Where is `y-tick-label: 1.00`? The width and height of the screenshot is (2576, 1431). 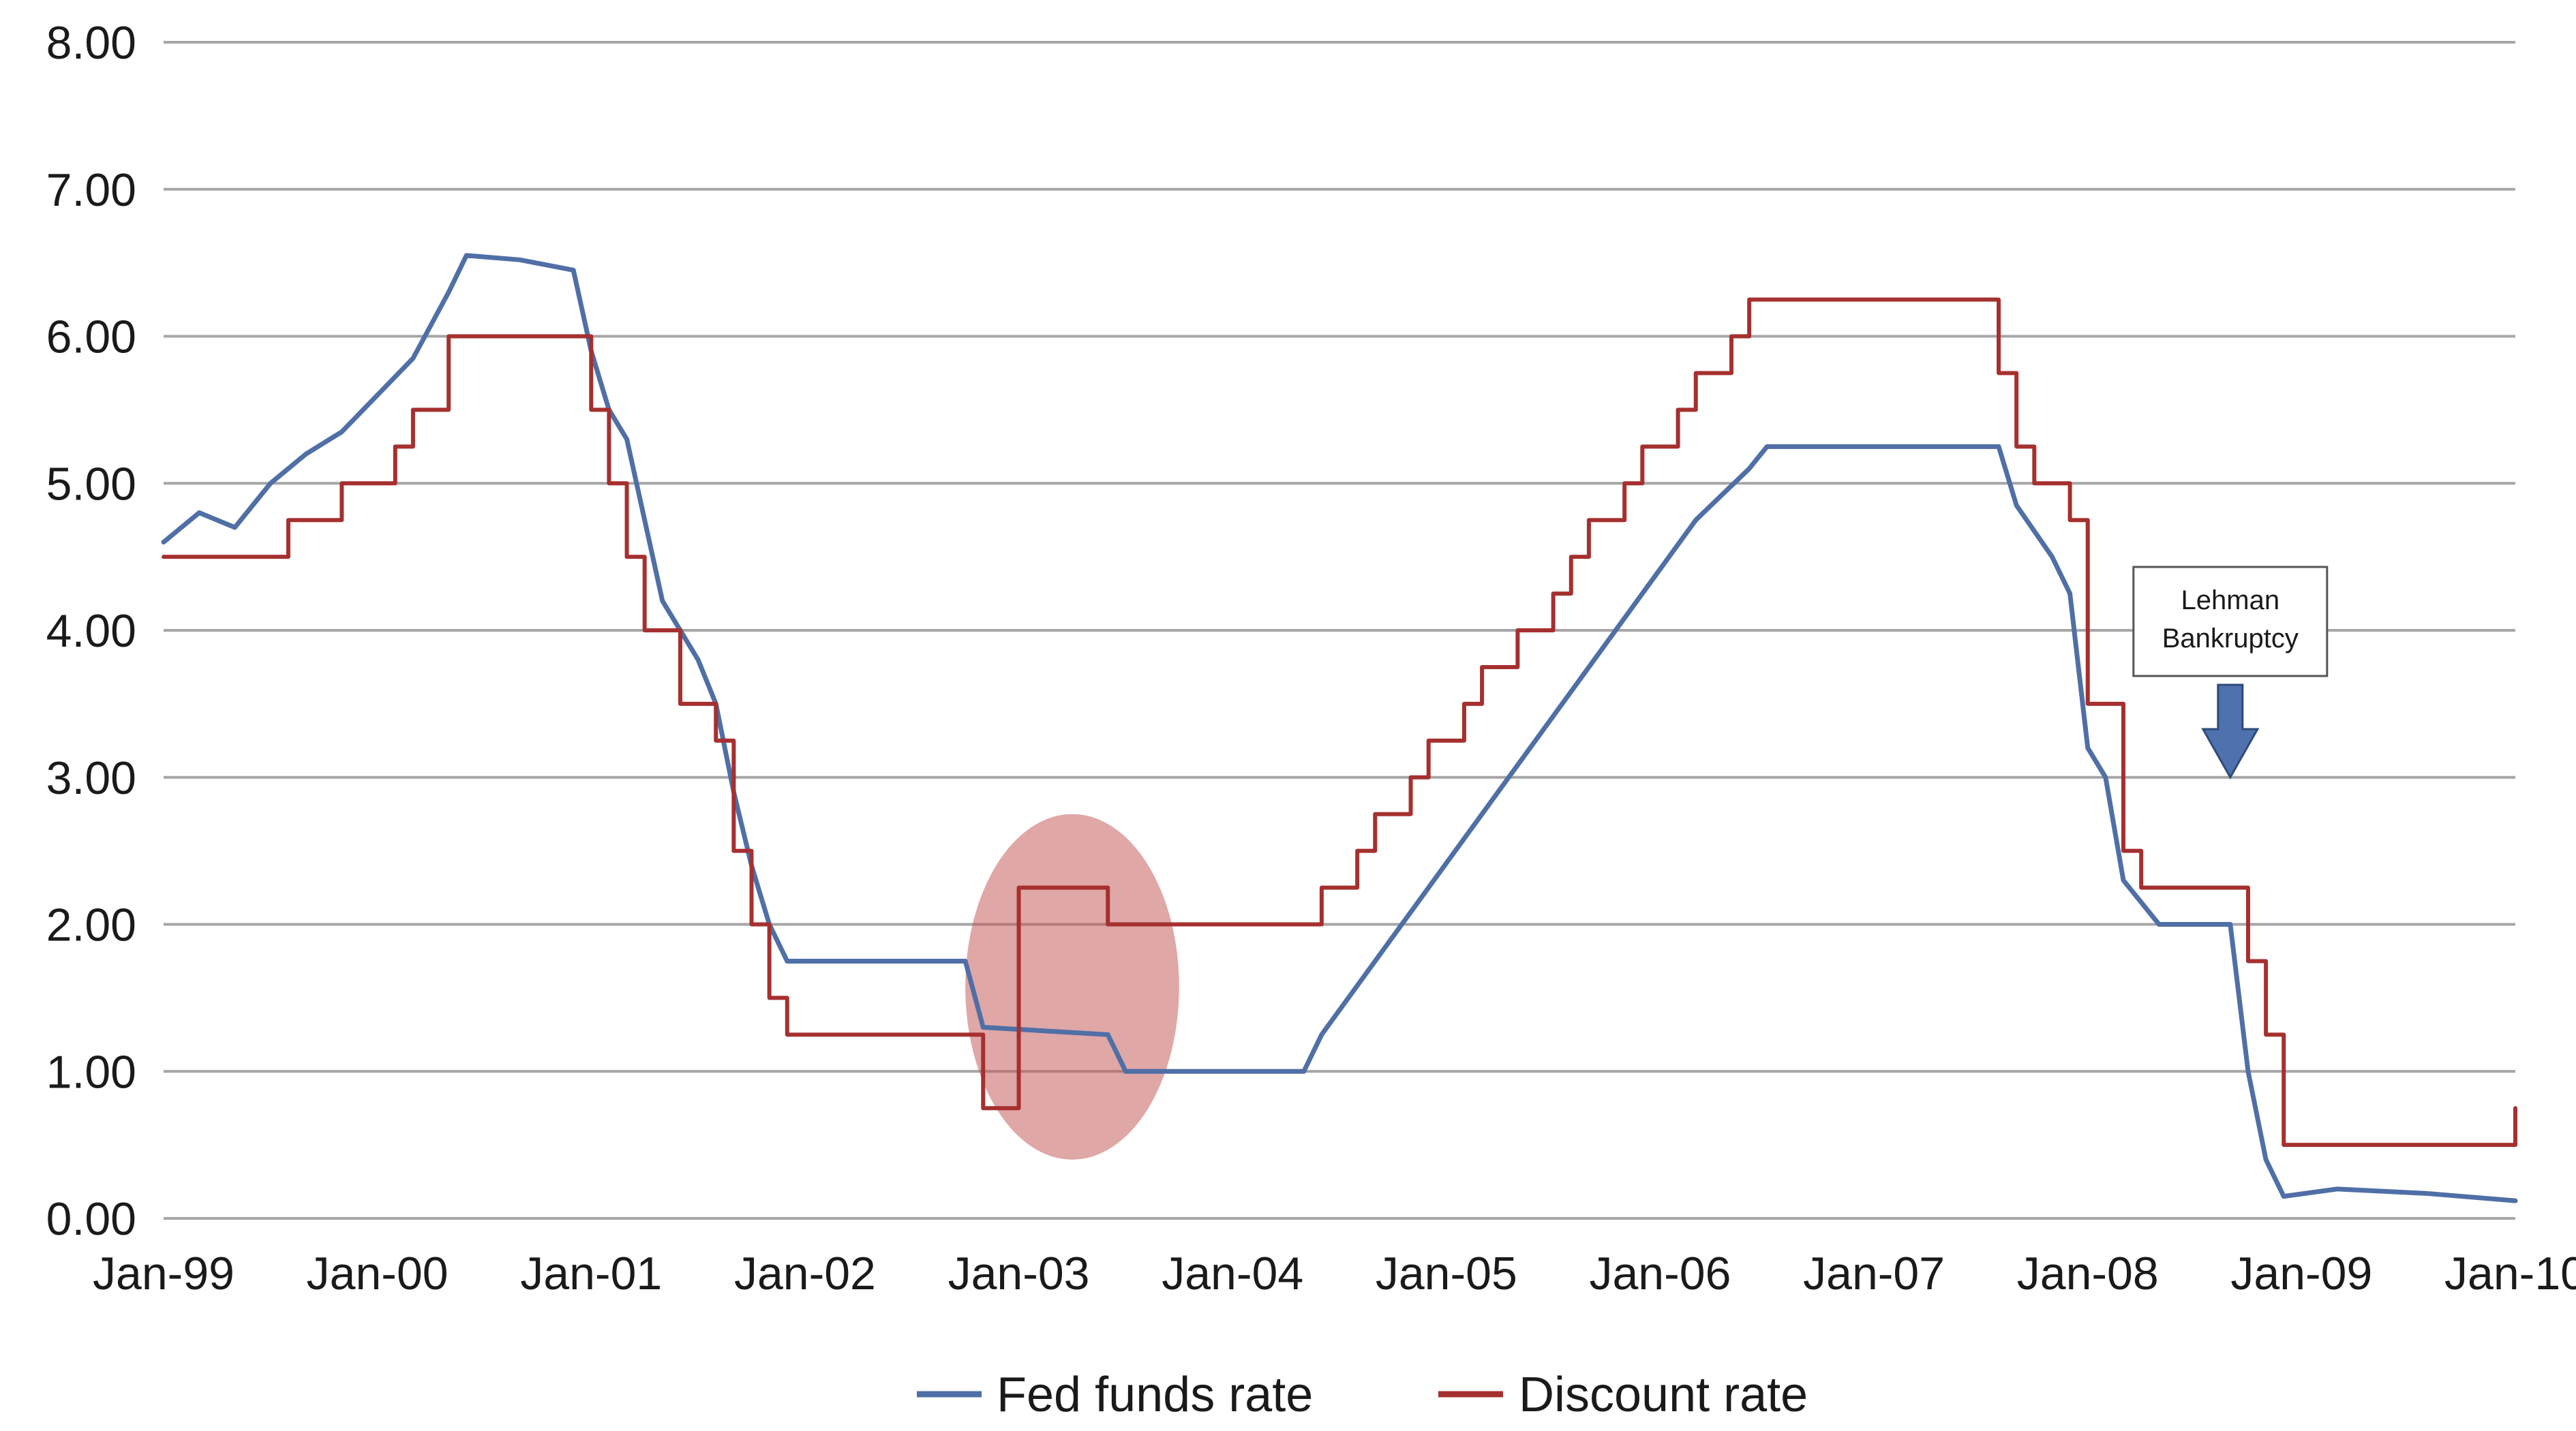
y-tick-label: 1.00 is located at coordinates (91, 1072).